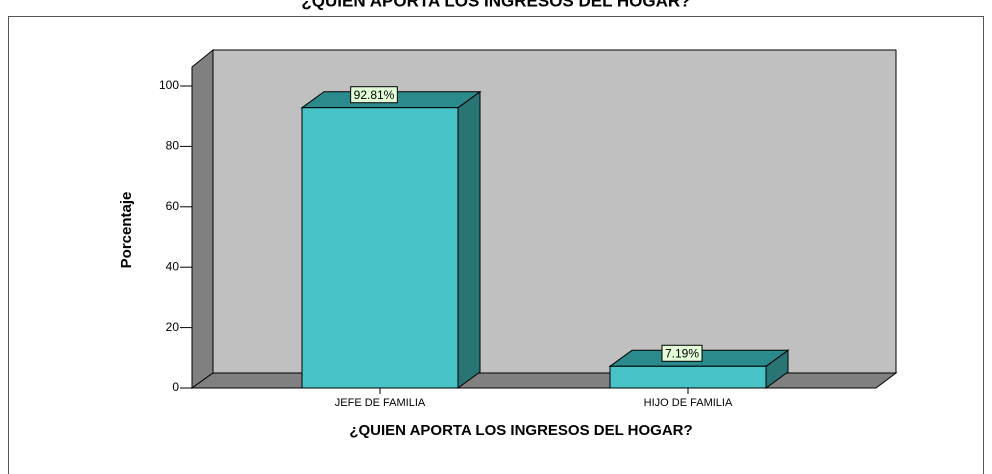 This screenshot has height=474, width=992. I want to click on y-tick-label: 40, so click(173, 266).